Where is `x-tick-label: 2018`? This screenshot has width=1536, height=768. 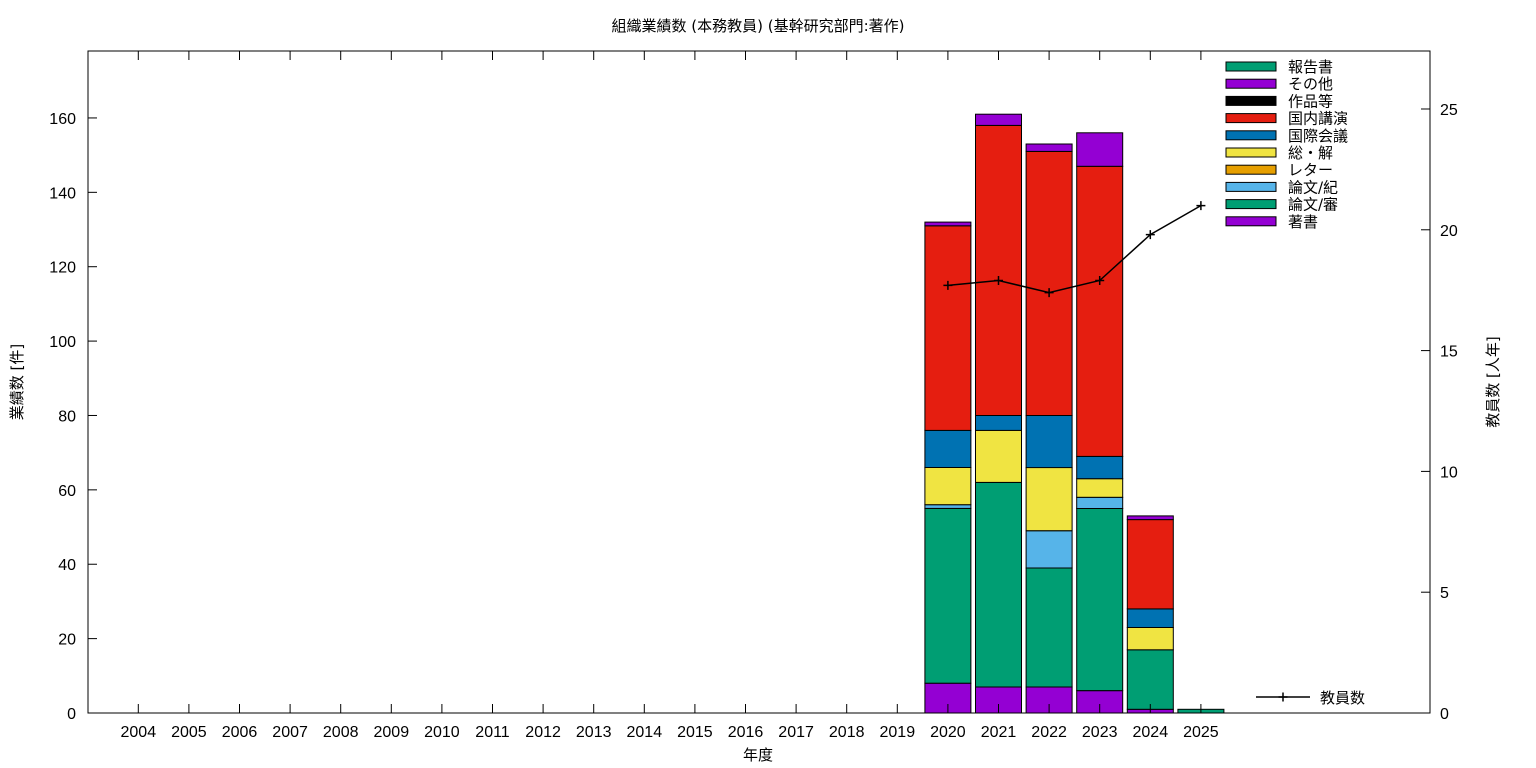
x-tick-label: 2018 is located at coordinates (847, 732).